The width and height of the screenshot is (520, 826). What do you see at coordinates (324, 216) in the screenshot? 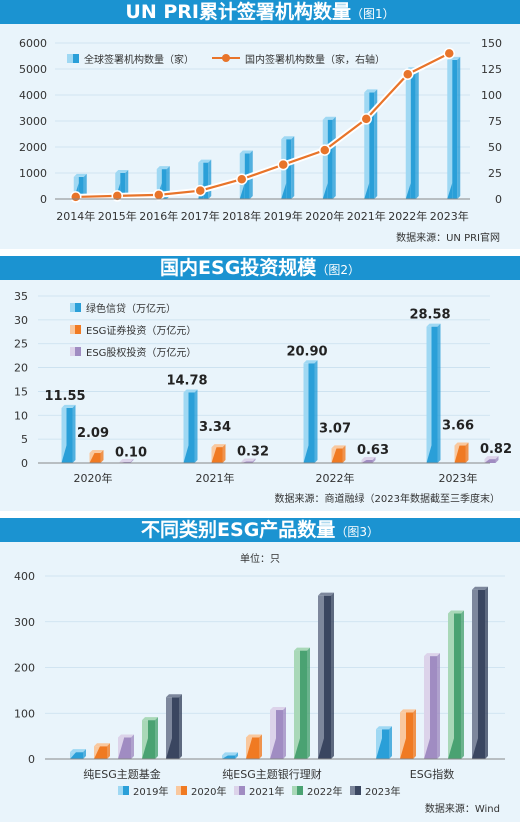
I see `x-tick-label: 2020年` at bounding box center [324, 216].